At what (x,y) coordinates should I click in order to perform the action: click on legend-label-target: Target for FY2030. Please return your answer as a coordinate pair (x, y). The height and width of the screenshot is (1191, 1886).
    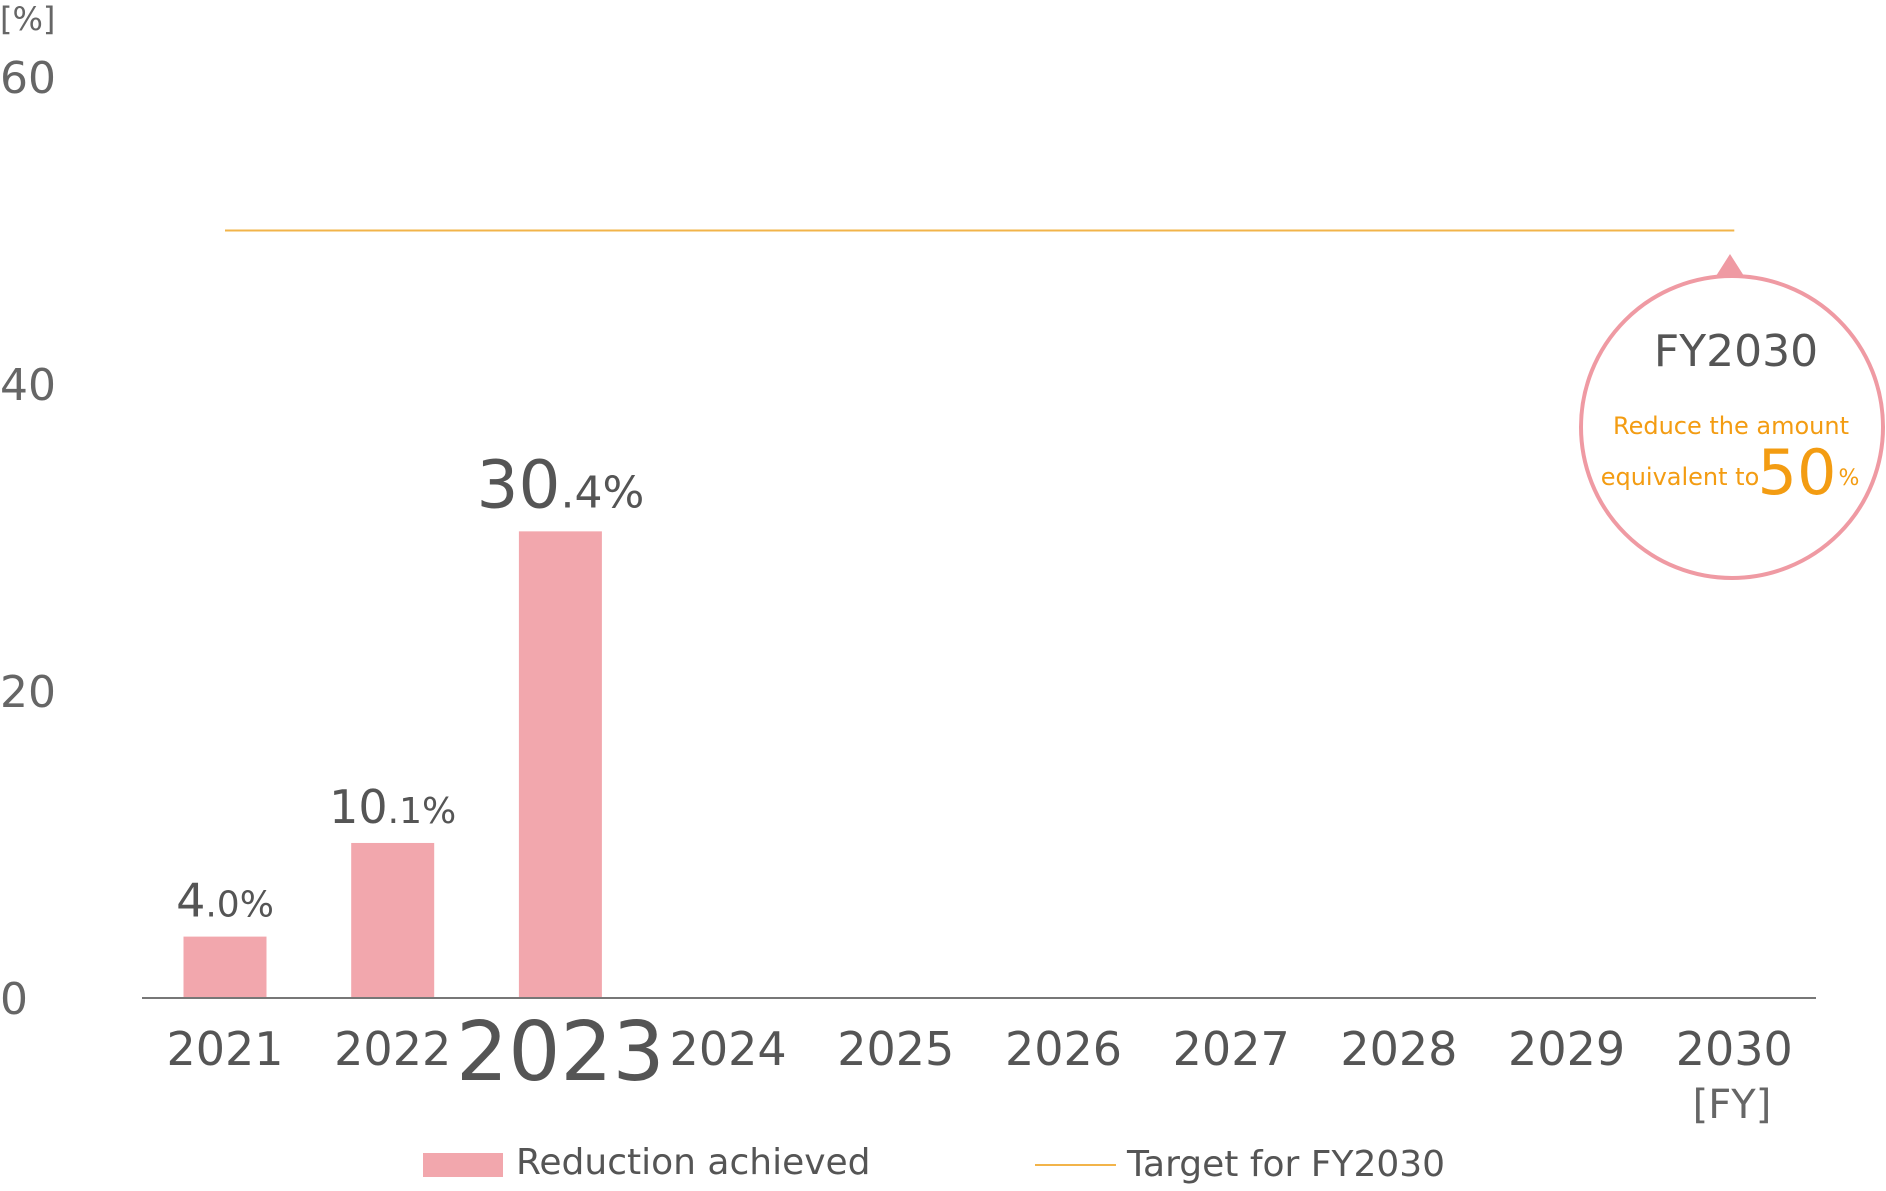
    Looking at the image, I should click on (1285, 1164).